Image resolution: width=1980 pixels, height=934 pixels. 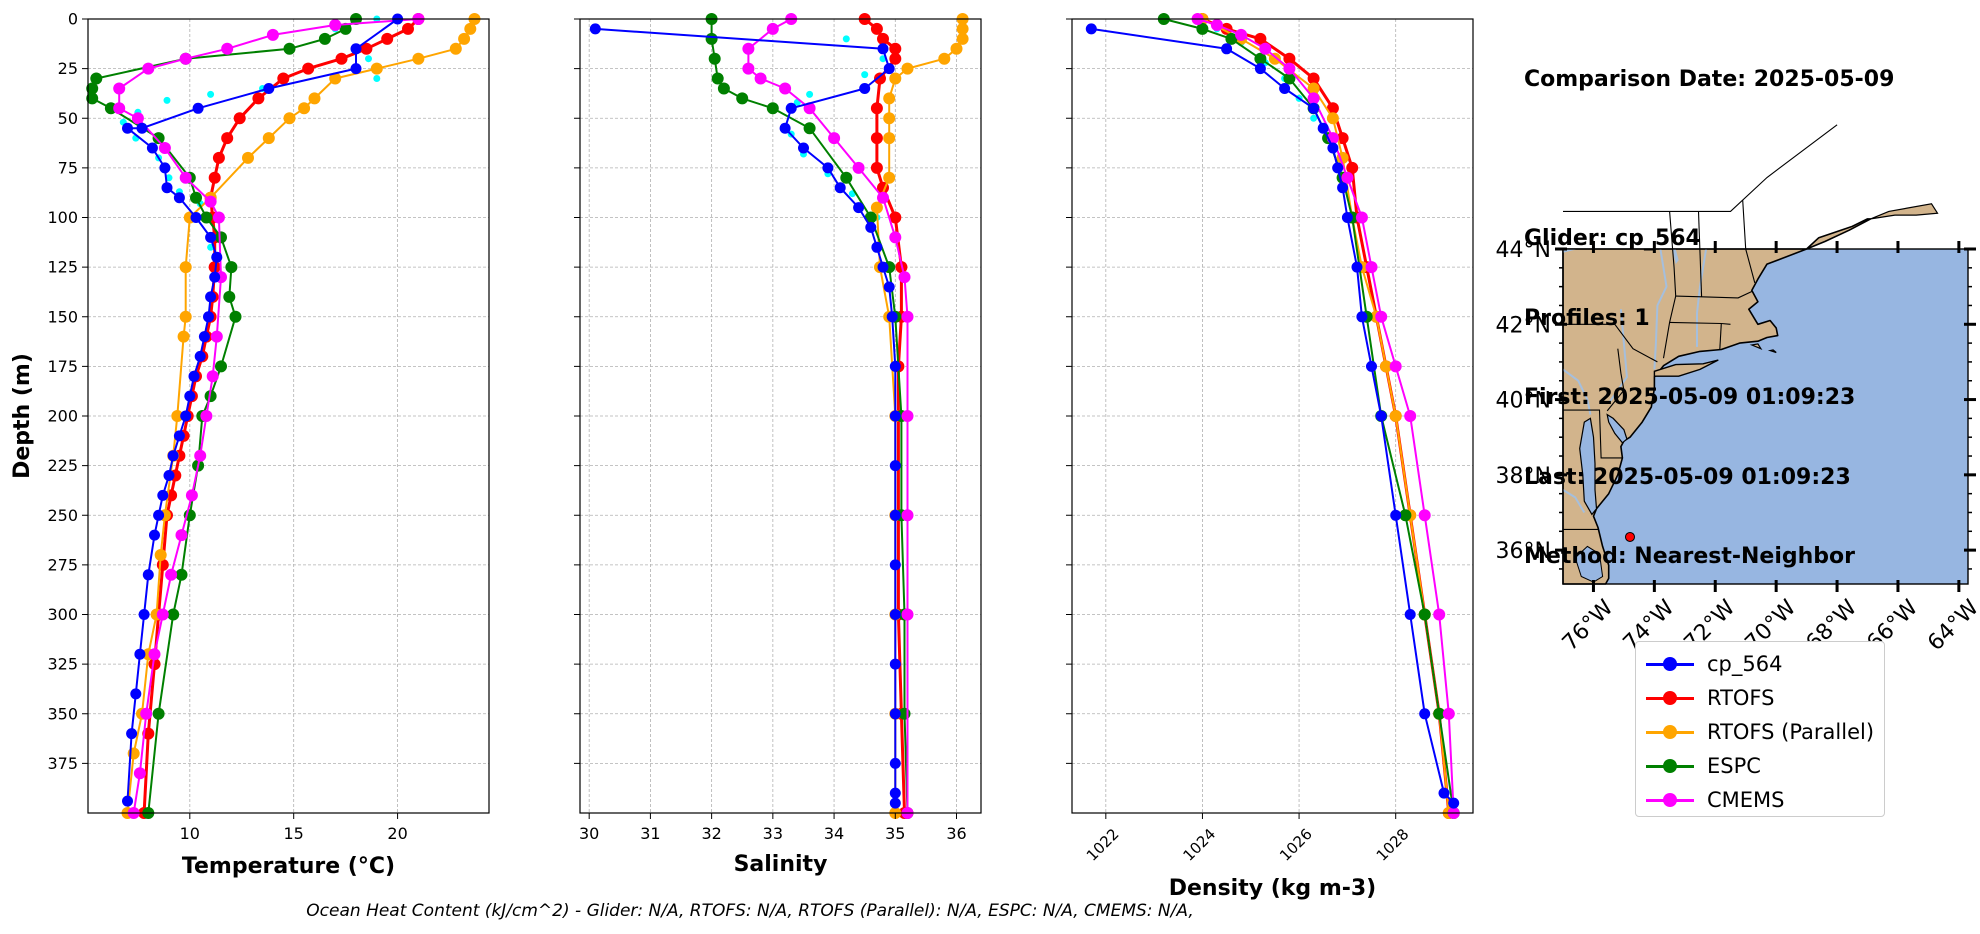 I want to click on comparison-method: Method: Nearest-Neighbor, so click(x=1689, y=556).